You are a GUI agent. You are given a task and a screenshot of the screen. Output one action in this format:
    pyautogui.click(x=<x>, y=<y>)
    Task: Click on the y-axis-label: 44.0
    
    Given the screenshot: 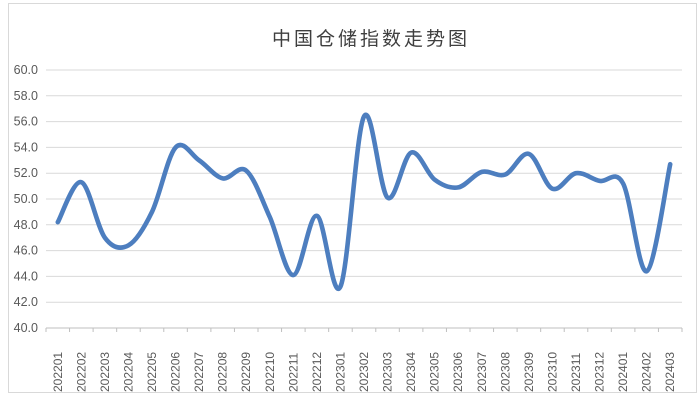 What is the action you would take?
    pyautogui.click(x=26, y=276)
    